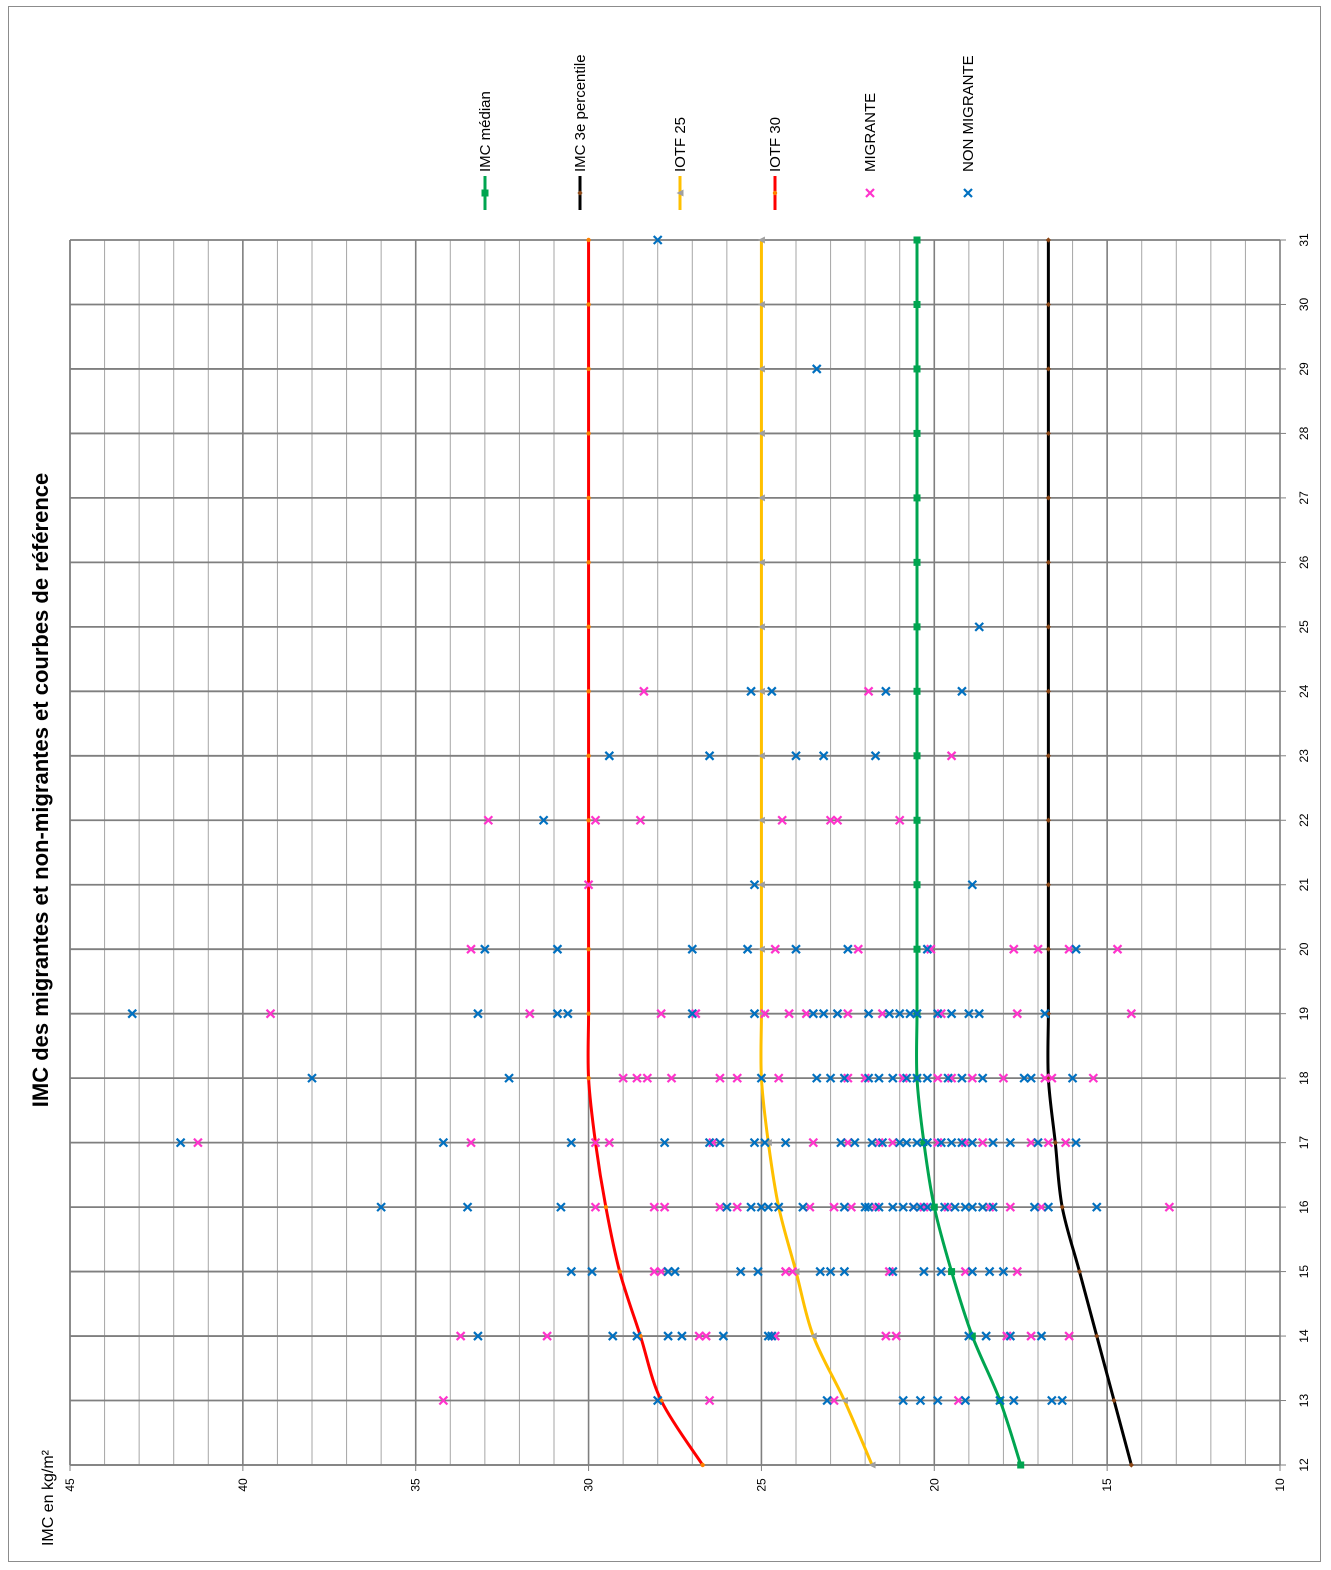  What do you see at coordinates (1304, 369) in the screenshot?
I see `x-tick-label: 29` at bounding box center [1304, 369].